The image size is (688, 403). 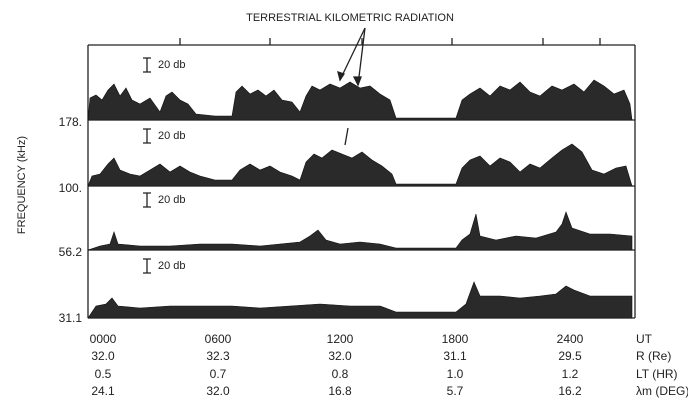 I want to click on row-value: 1.0, so click(x=455, y=374).